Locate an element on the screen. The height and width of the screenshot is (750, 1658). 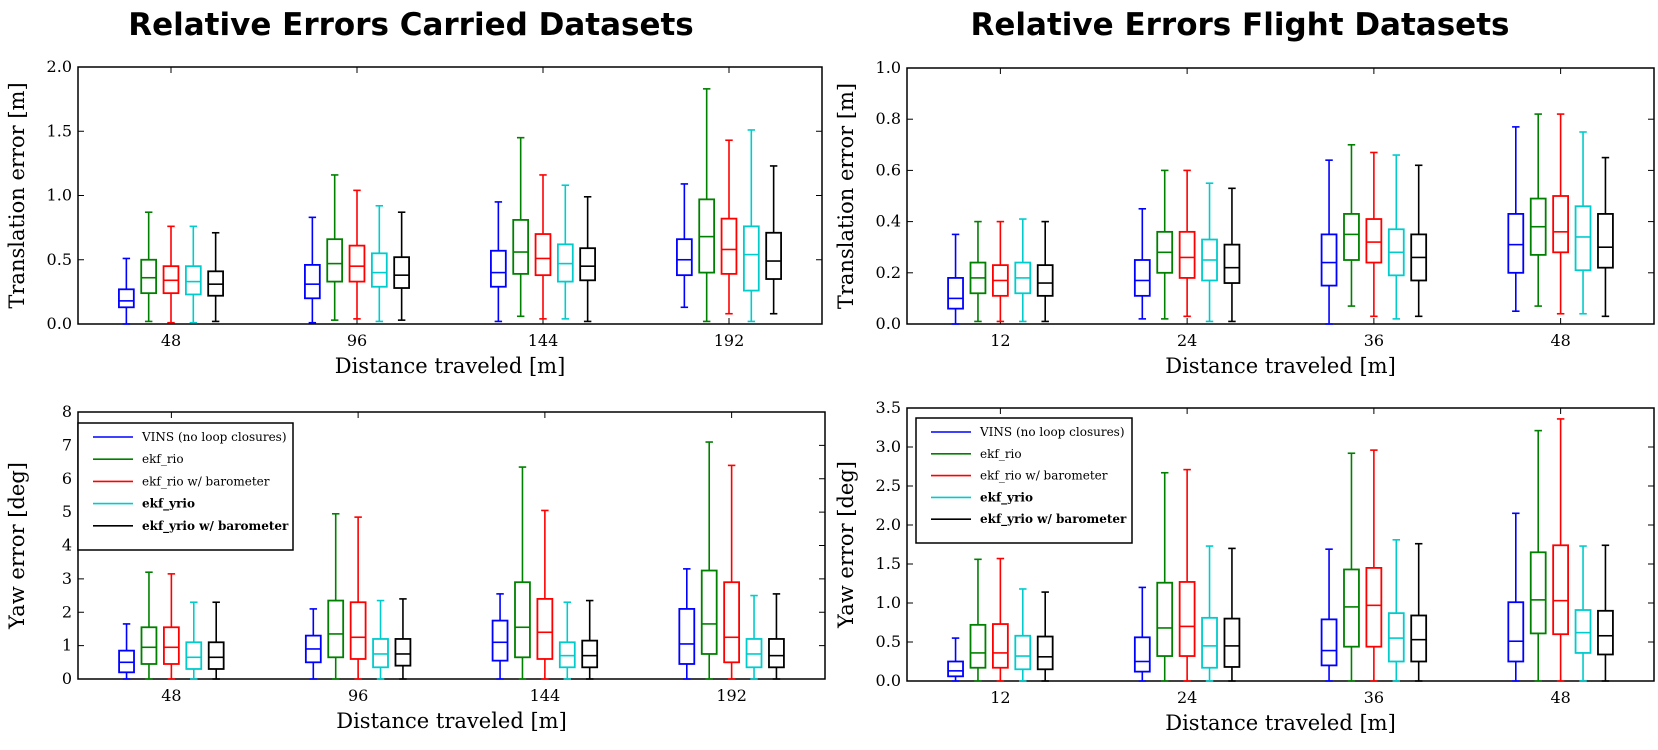
y-tick-label: 3.5 is located at coordinates (888, 407).